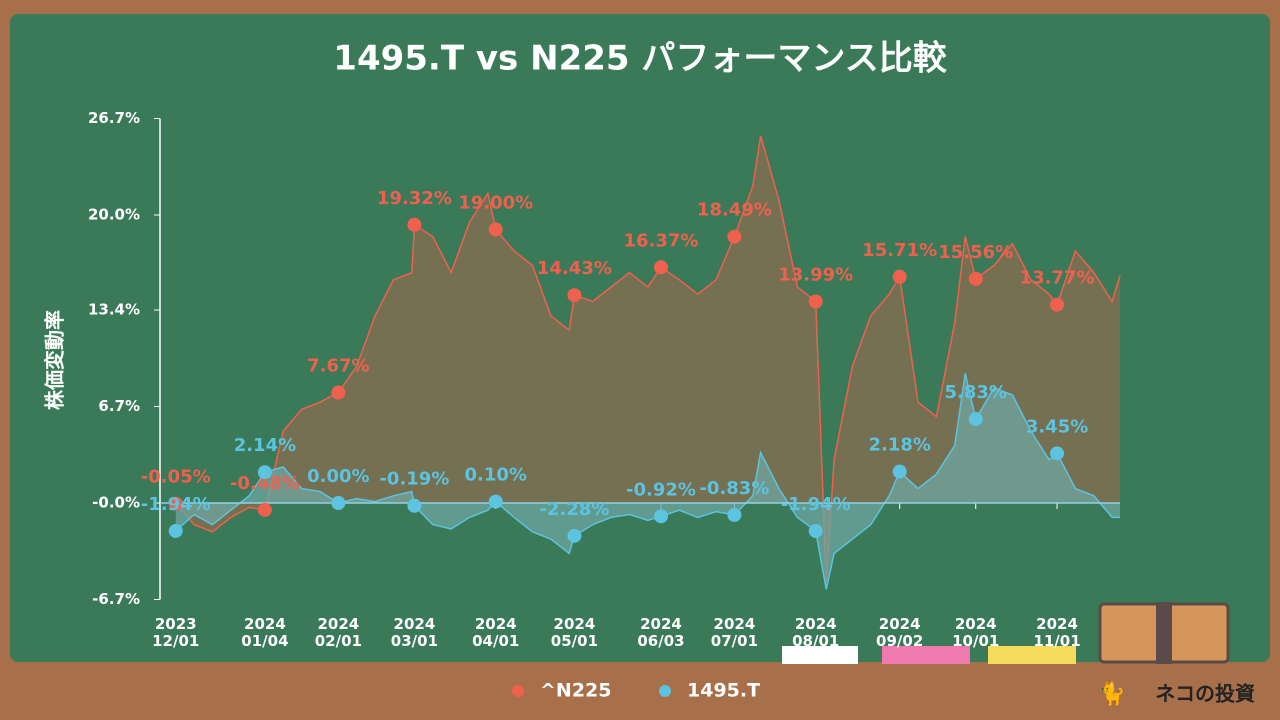  Describe the element at coordinates (495, 202) in the screenshot. I see `data-label: 19.00%` at that location.